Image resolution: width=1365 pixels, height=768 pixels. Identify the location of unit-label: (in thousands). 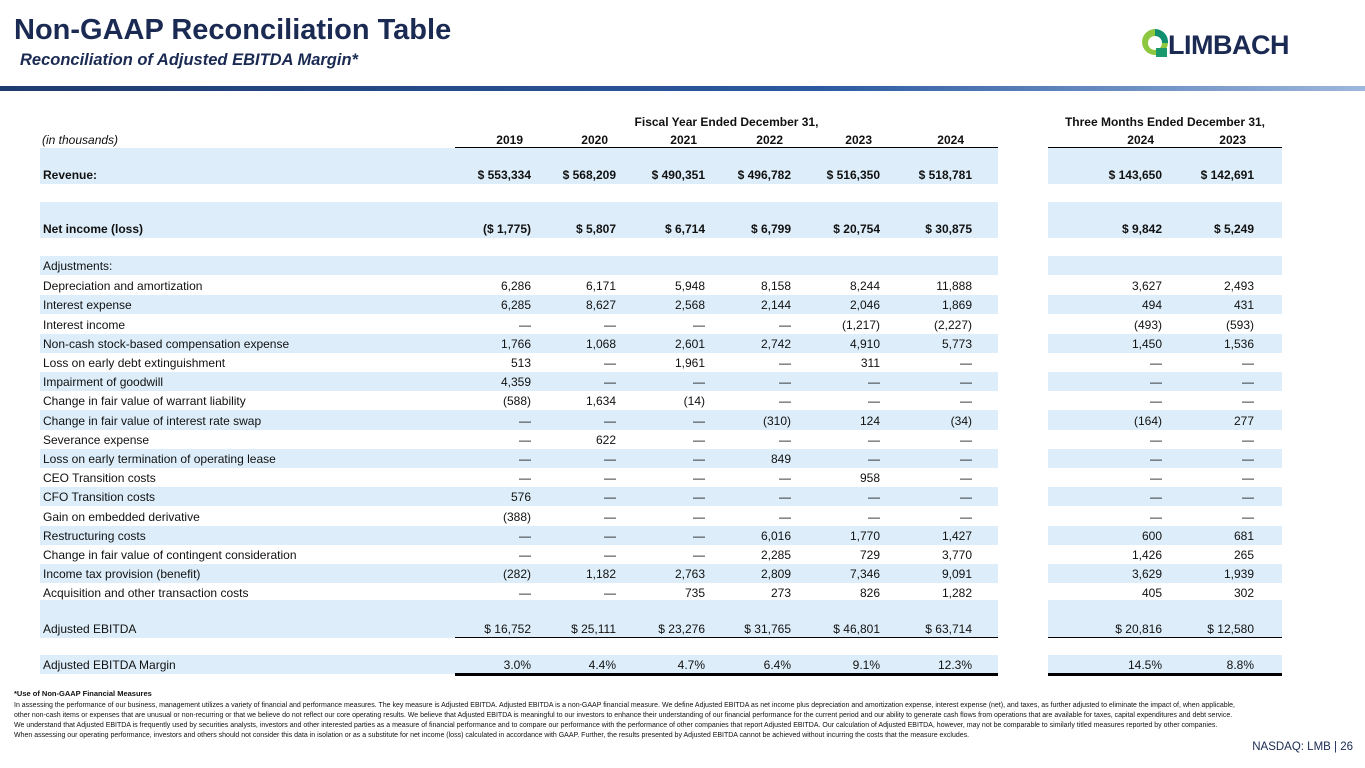
(80, 140).